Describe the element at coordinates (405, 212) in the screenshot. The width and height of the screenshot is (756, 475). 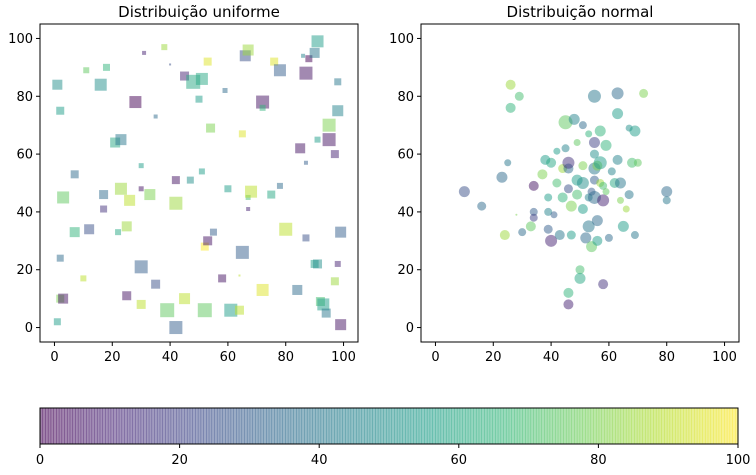
I see `normal-y-tick-label: 40` at that location.